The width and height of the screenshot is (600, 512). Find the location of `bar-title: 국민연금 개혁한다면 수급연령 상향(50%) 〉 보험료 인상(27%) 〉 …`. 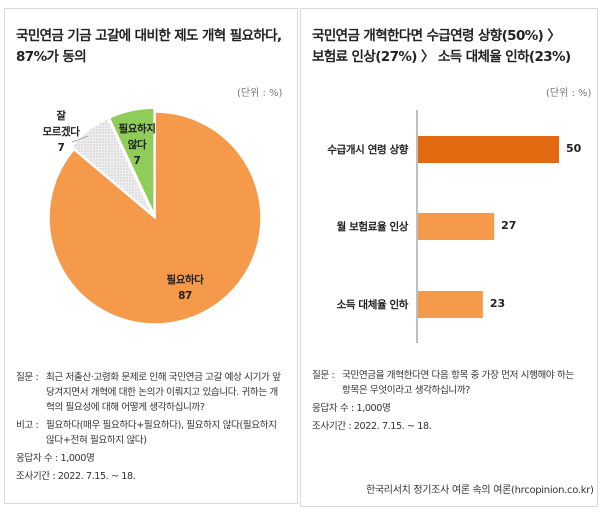

bar-title: 국민연금 개혁한다면 수급연령 상향(50%) 〉 보험료 인상(27%) 〉 … is located at coordinates (441, 47).